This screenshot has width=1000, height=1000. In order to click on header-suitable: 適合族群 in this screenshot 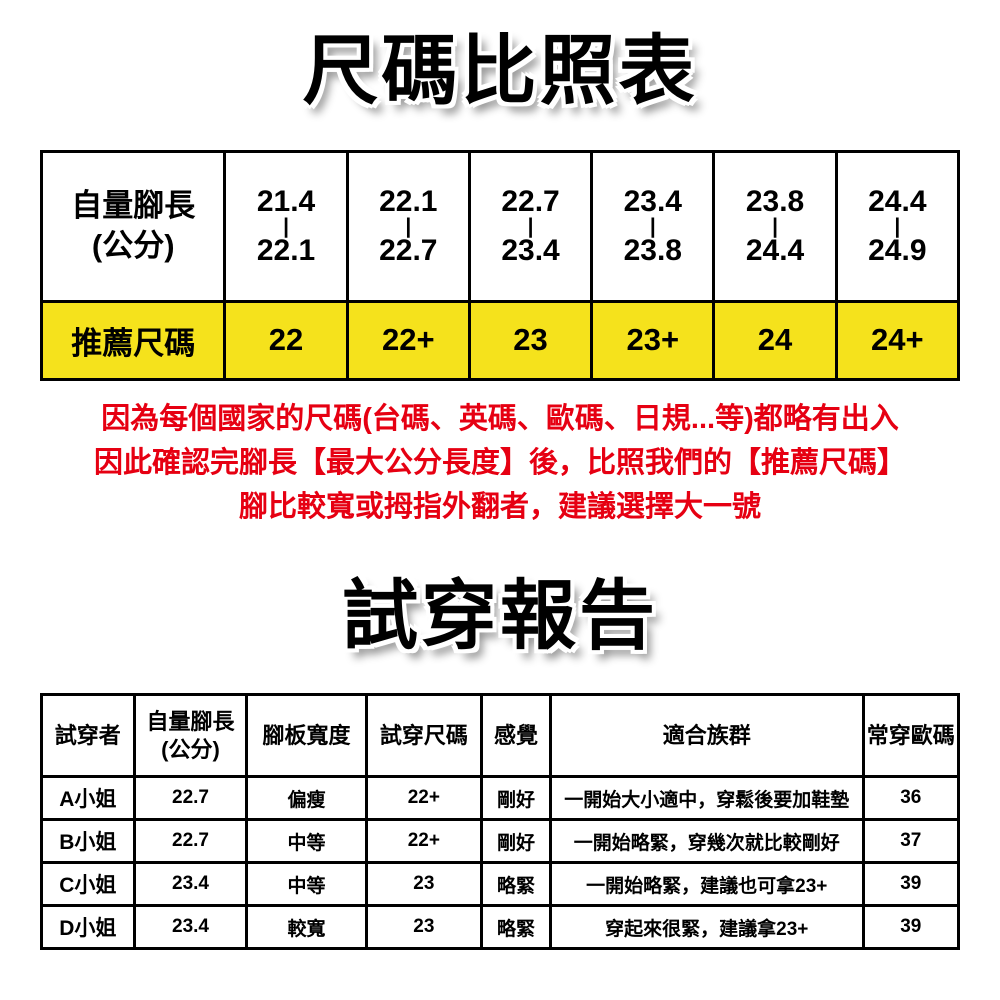, I will do `click(706, 736)`.